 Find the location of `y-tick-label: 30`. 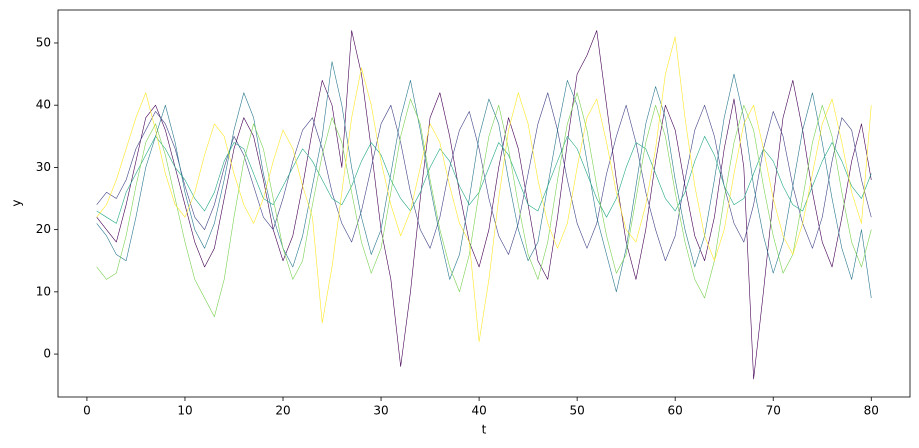

y-tick-label: 30 is located at coordinates (43, 167).